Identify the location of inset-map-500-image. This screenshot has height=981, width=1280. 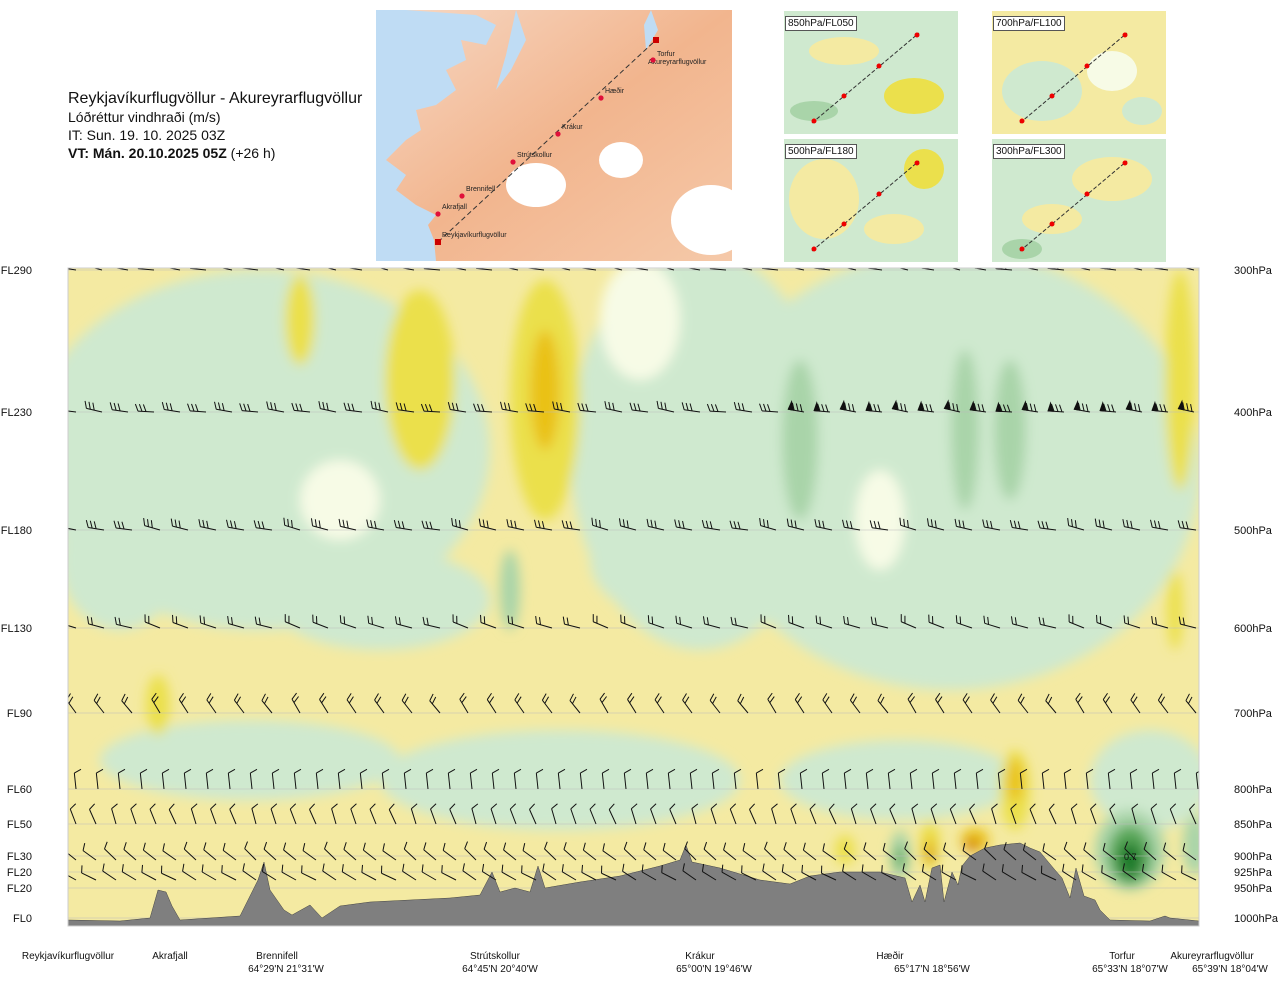
(871, 200).